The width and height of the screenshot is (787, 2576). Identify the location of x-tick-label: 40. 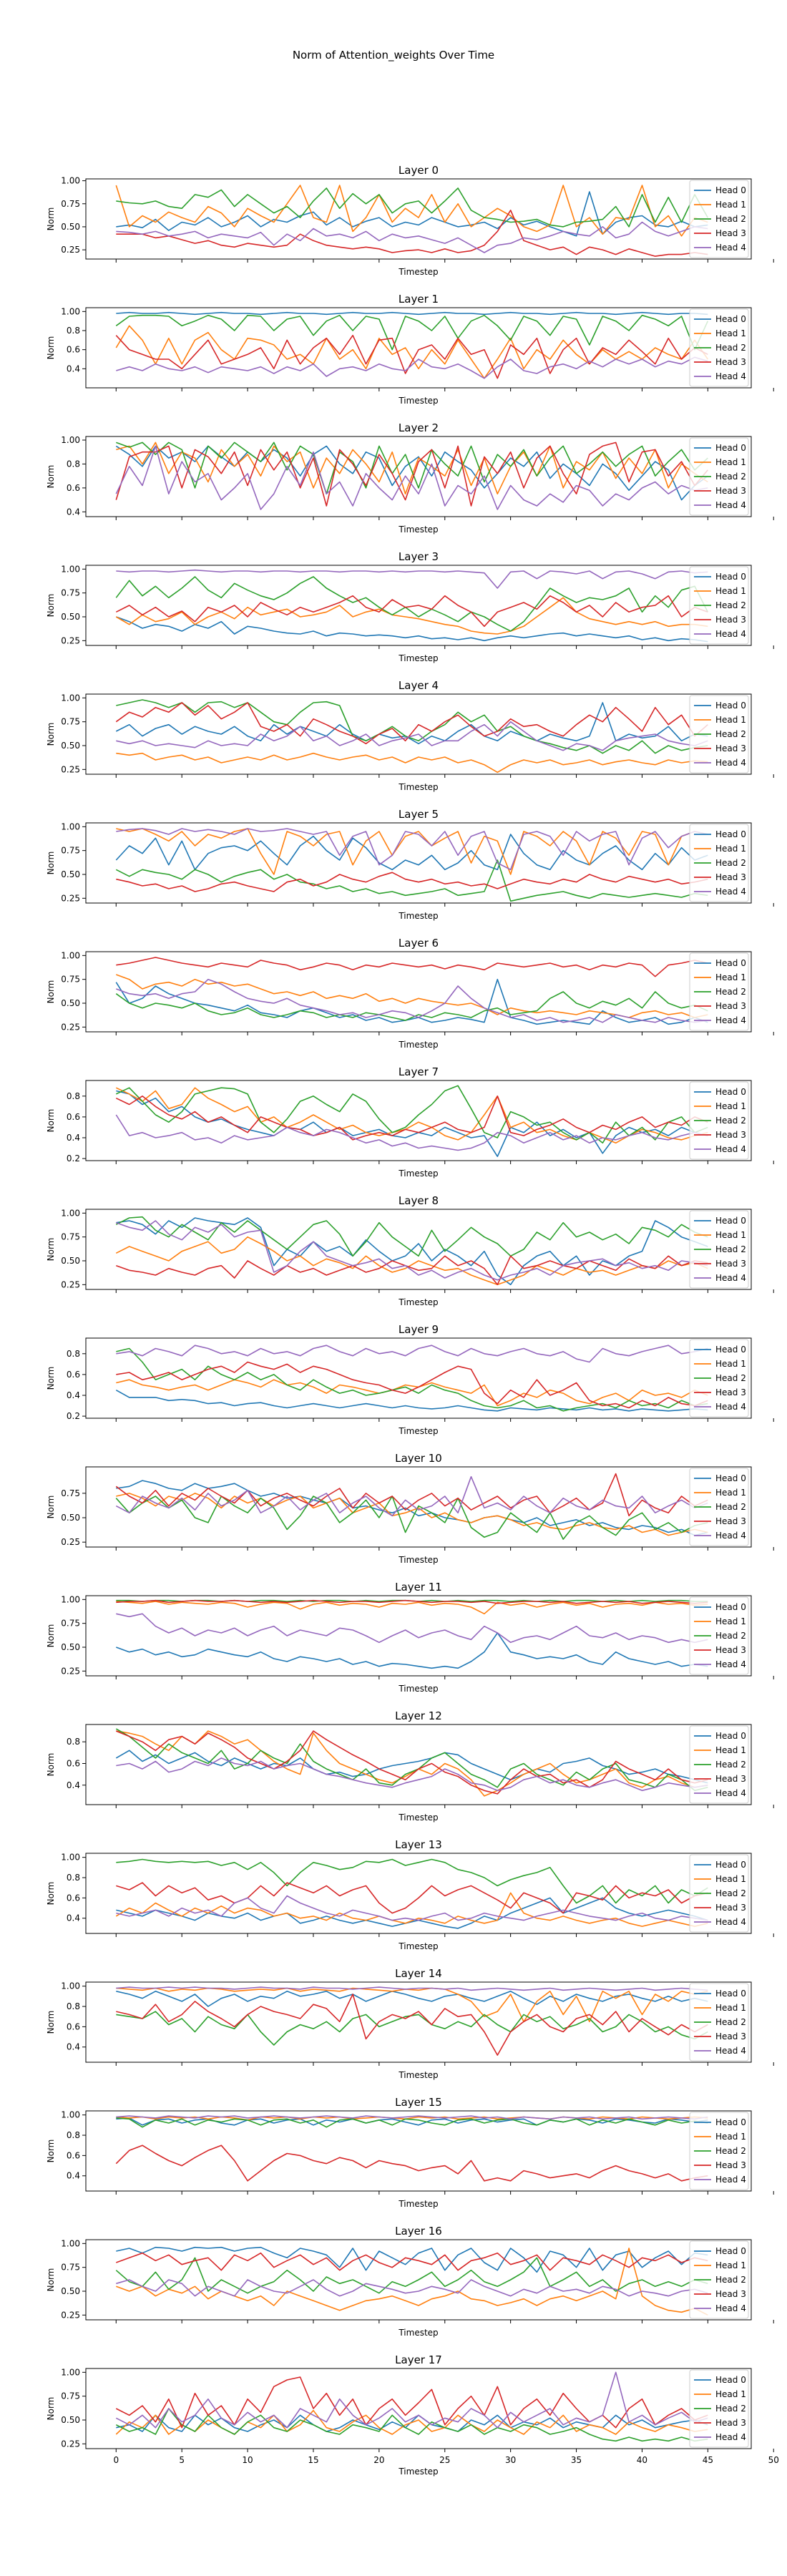
(642, 2460).